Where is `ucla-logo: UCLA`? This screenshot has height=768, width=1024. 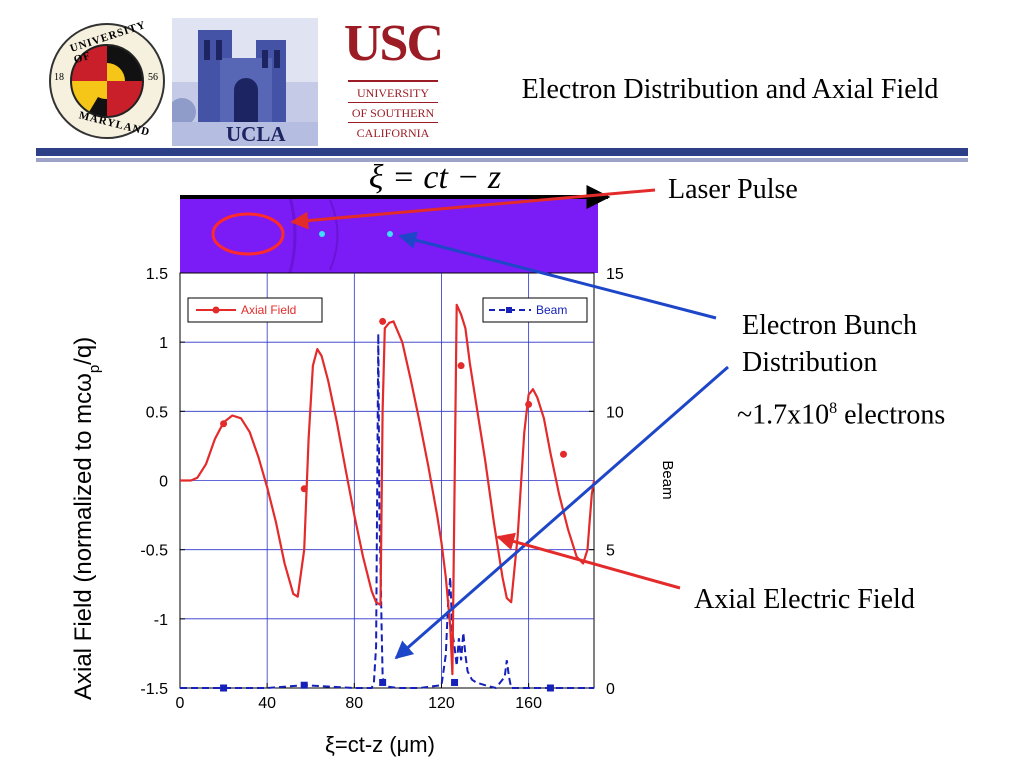
ucla-logo: UCLA is located at coordinates (243, 82).